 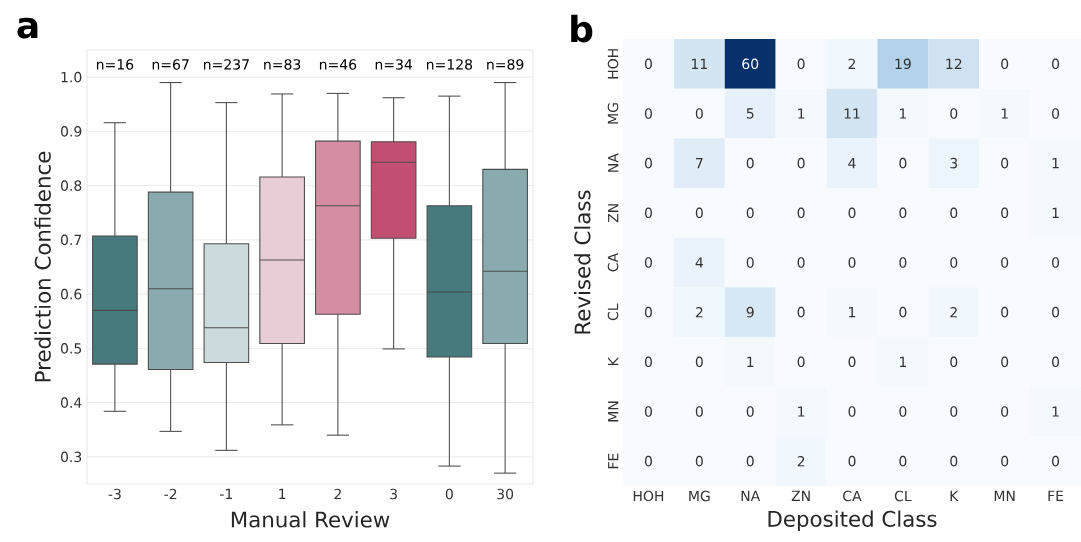 What do you see at coordinates (582, 262) in the screenshot?
I see `y-axis-title: Revised Class` at bounding box center [582, 262].